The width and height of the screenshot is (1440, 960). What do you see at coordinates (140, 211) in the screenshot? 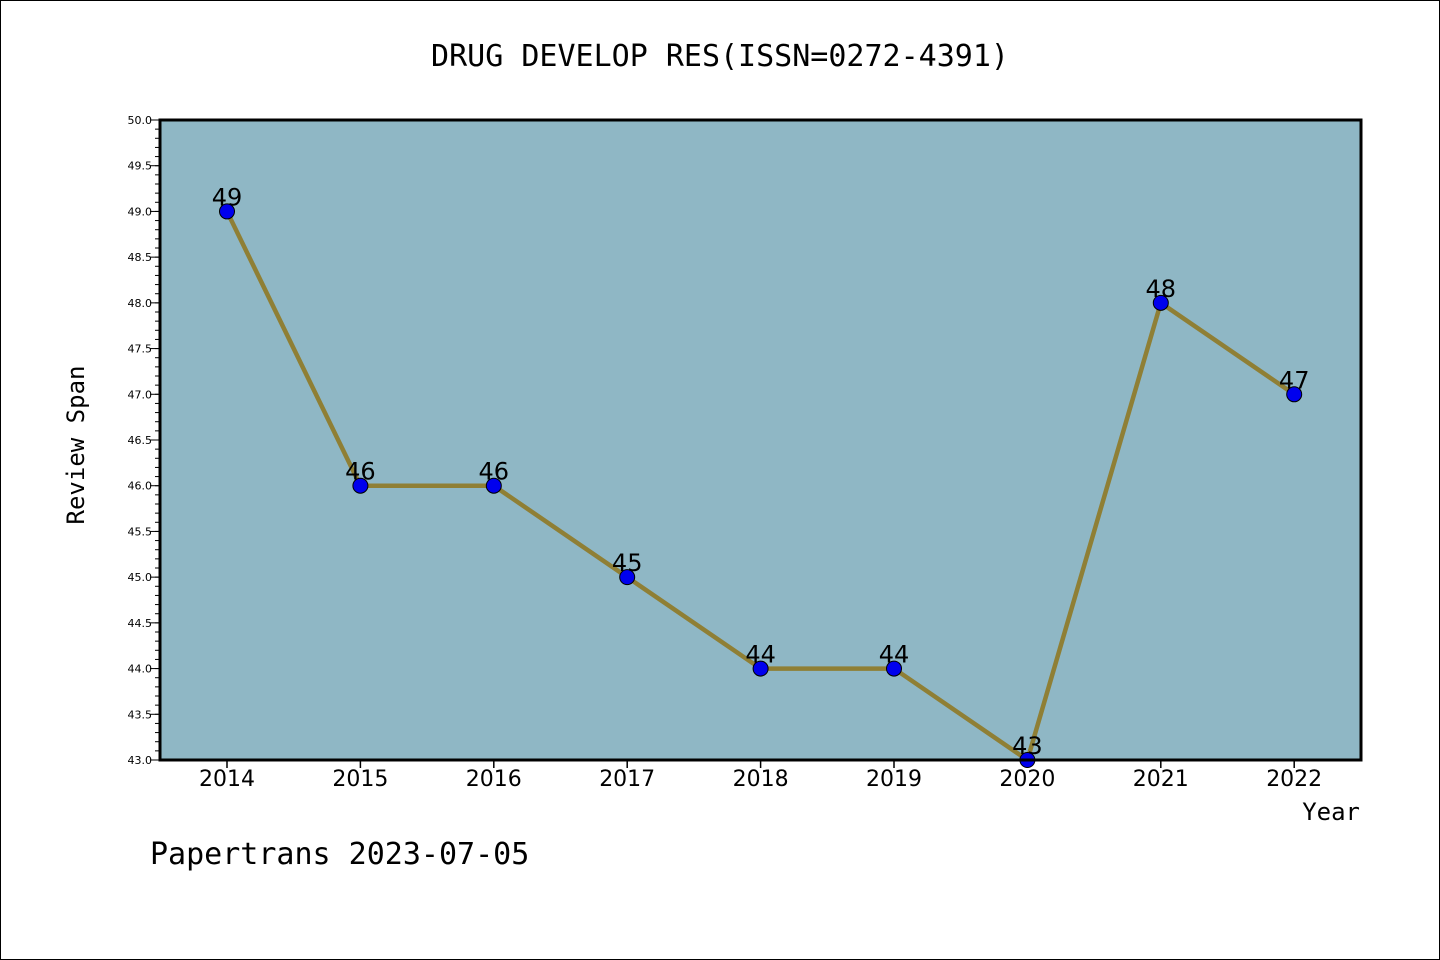
I see `y-tick-label: 49.0` at bounding box center [140, 211].